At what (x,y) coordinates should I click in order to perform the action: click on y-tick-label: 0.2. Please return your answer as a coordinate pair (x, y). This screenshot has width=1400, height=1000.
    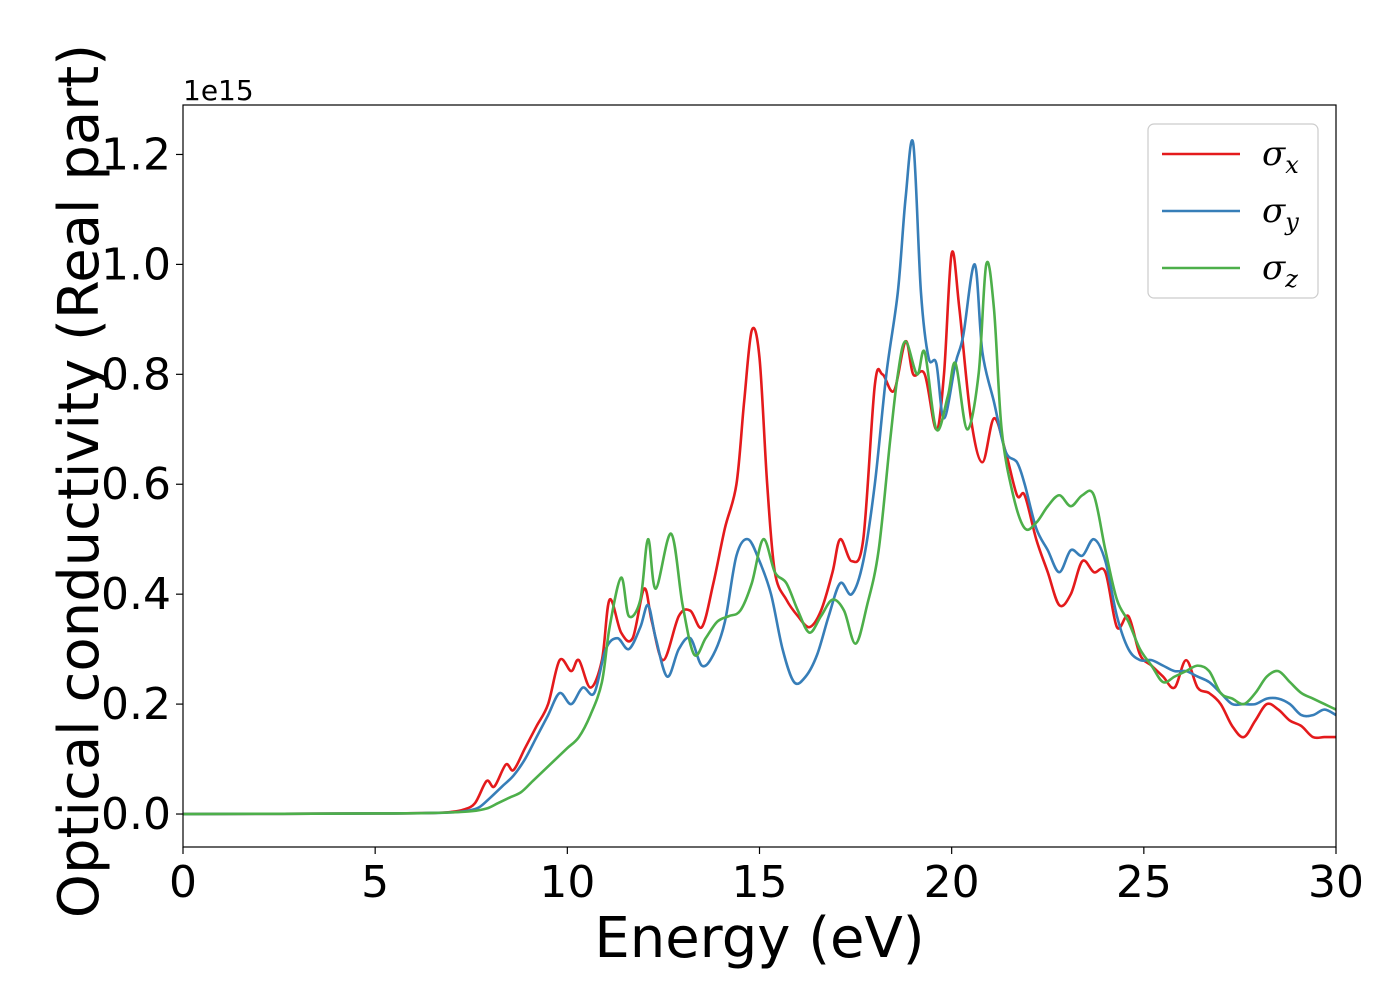
    Looking at the image, I should click on (136, 704).